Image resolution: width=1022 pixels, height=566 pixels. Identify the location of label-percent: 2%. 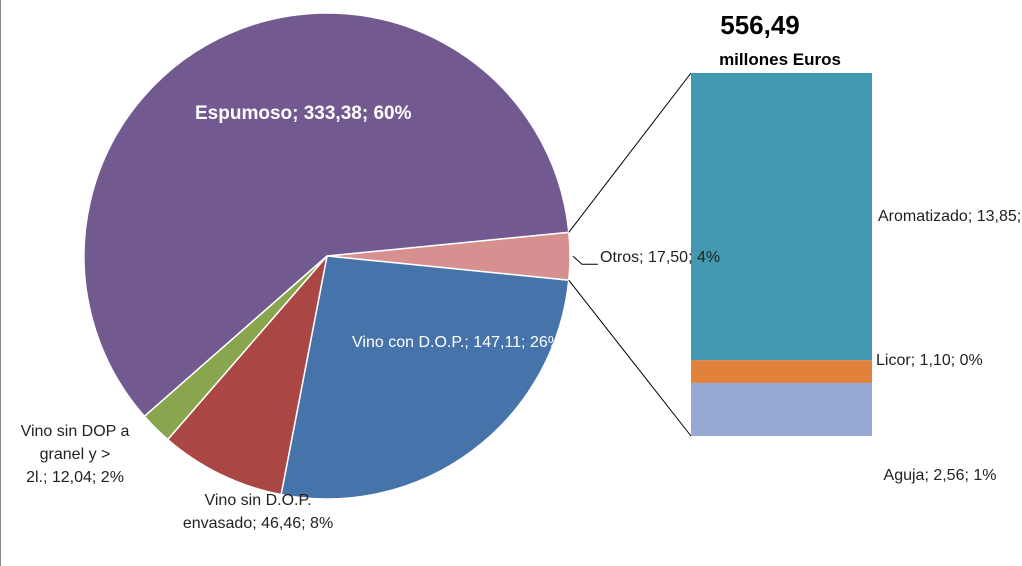
(112, 477).